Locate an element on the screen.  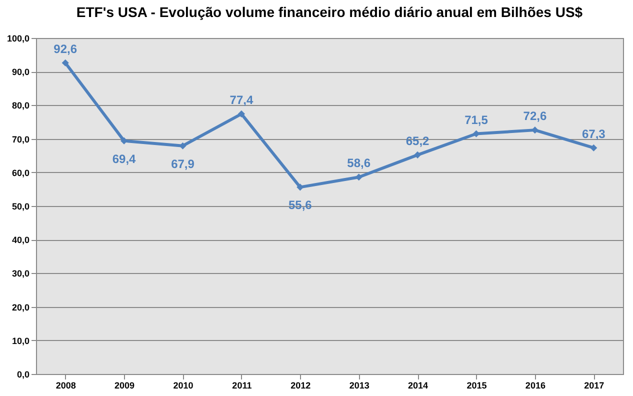
data-label: 58,6 is located at coordinates (359, 163).